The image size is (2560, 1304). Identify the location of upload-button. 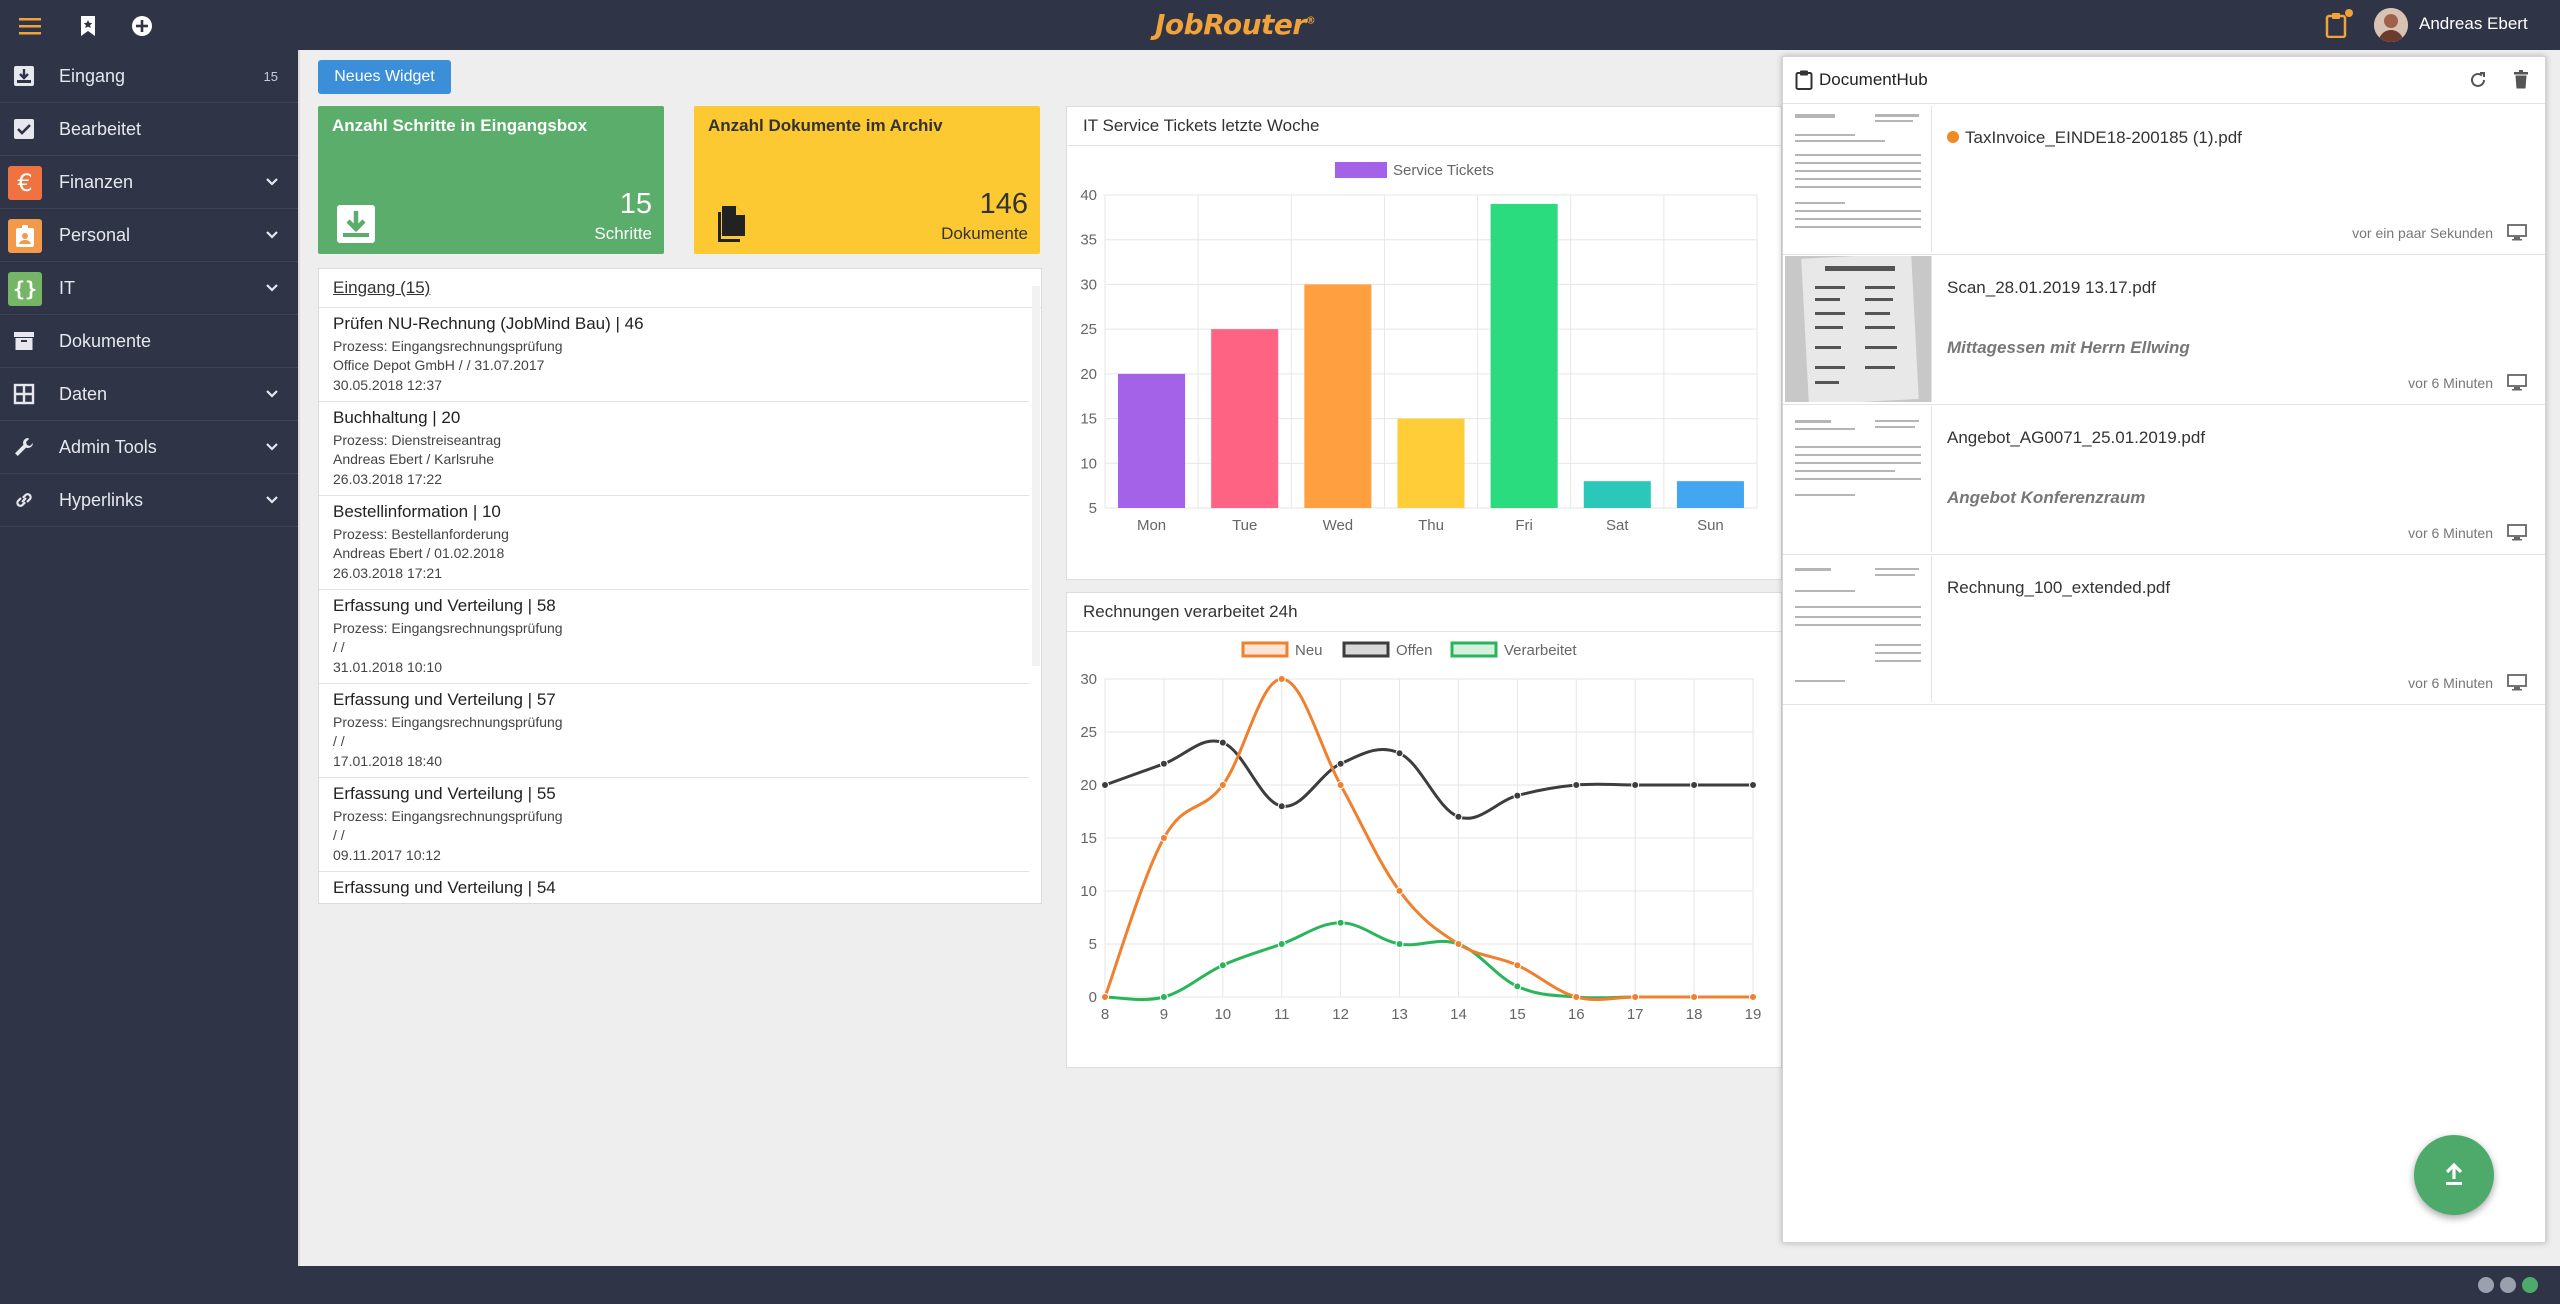
(2454, 1175).